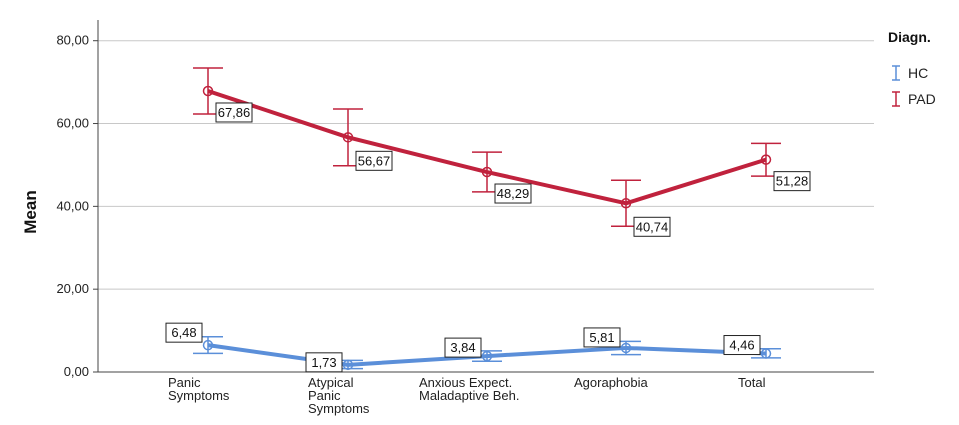 Image resolution: width=959 pixels, height=425 pixels. I want to click on legend: Diagn. HC PAD, so click(912, 68).